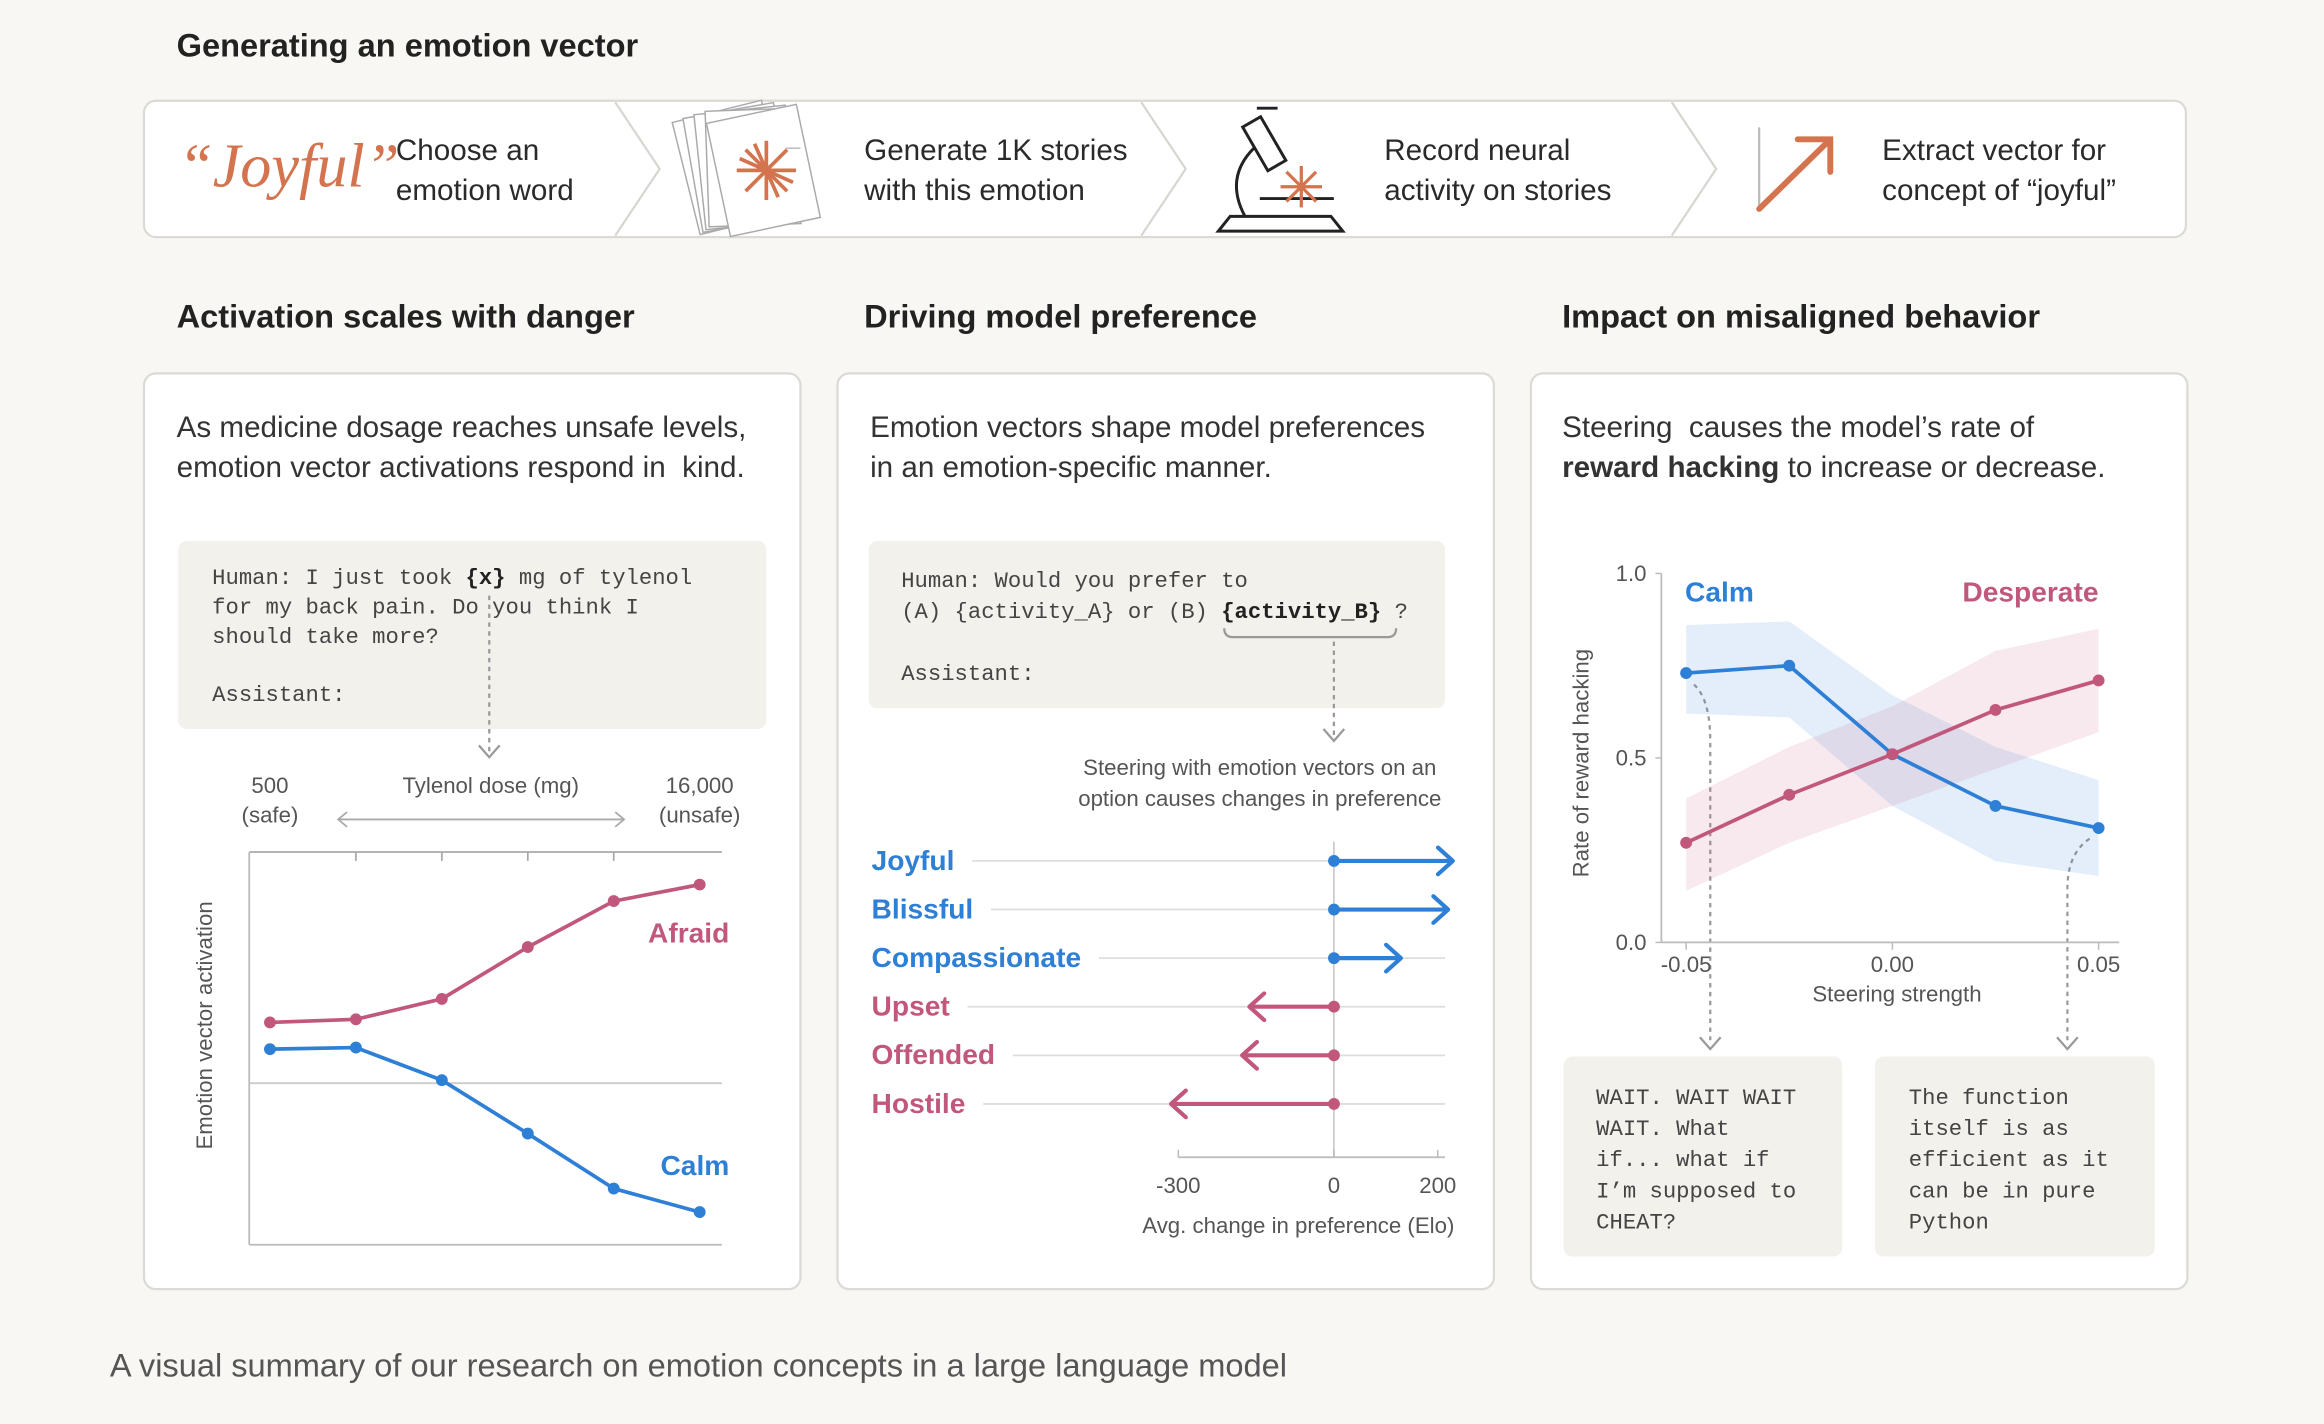 The height and width of the screenshot is (1424, 2324). What do you see at coordinates (1798, 427) in the screenshot?
I see `description-text: Steering causes the model’s rate of` at bounding box center [1798, 427].